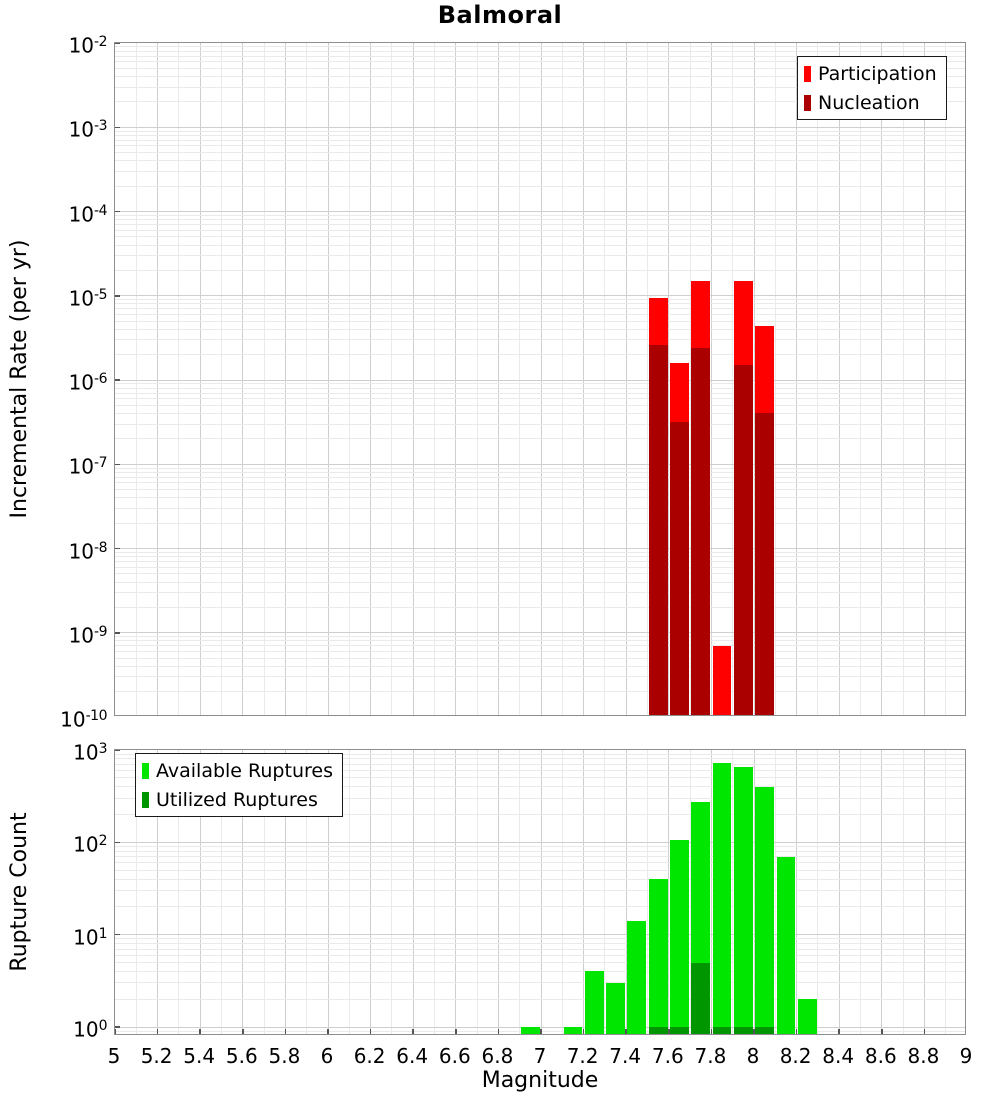 This screenshot has width=1000, height=1100. Describe the element at coordinates (88, 129) in the screenshot. I see `y-tick-label: 10⁻³` at that location.